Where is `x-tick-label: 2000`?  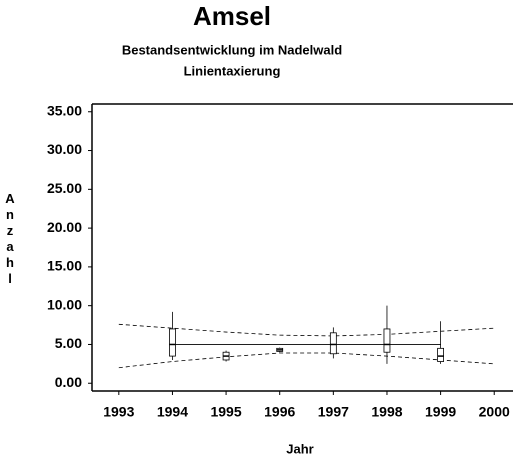 x-tick-label: 2000 is located at coordinates (494, 412).